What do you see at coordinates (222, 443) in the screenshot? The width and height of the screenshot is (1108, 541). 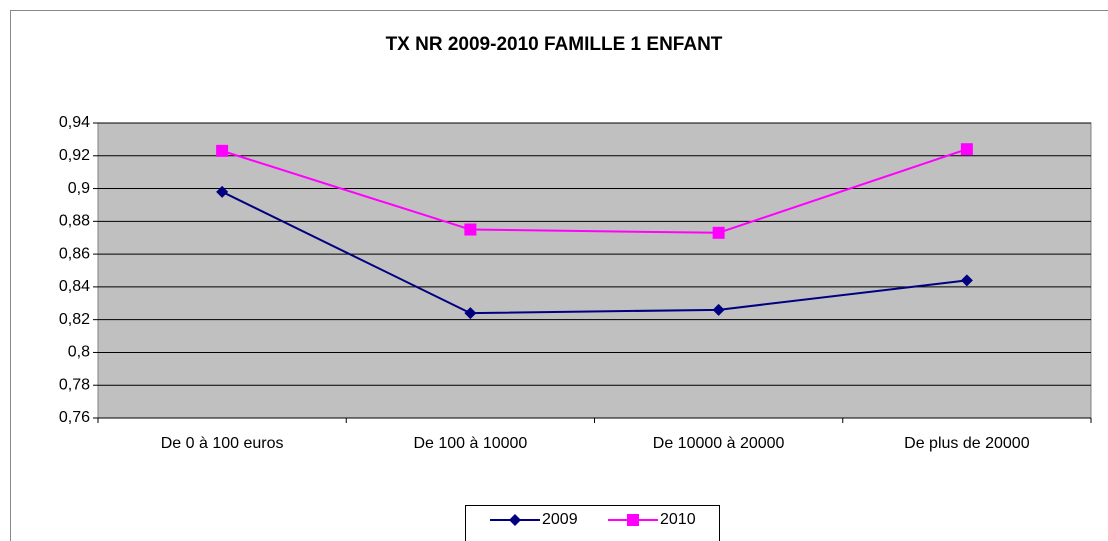 I see `x-tick-label: De 0 à 100 euros` at bounding box center [222, 443].